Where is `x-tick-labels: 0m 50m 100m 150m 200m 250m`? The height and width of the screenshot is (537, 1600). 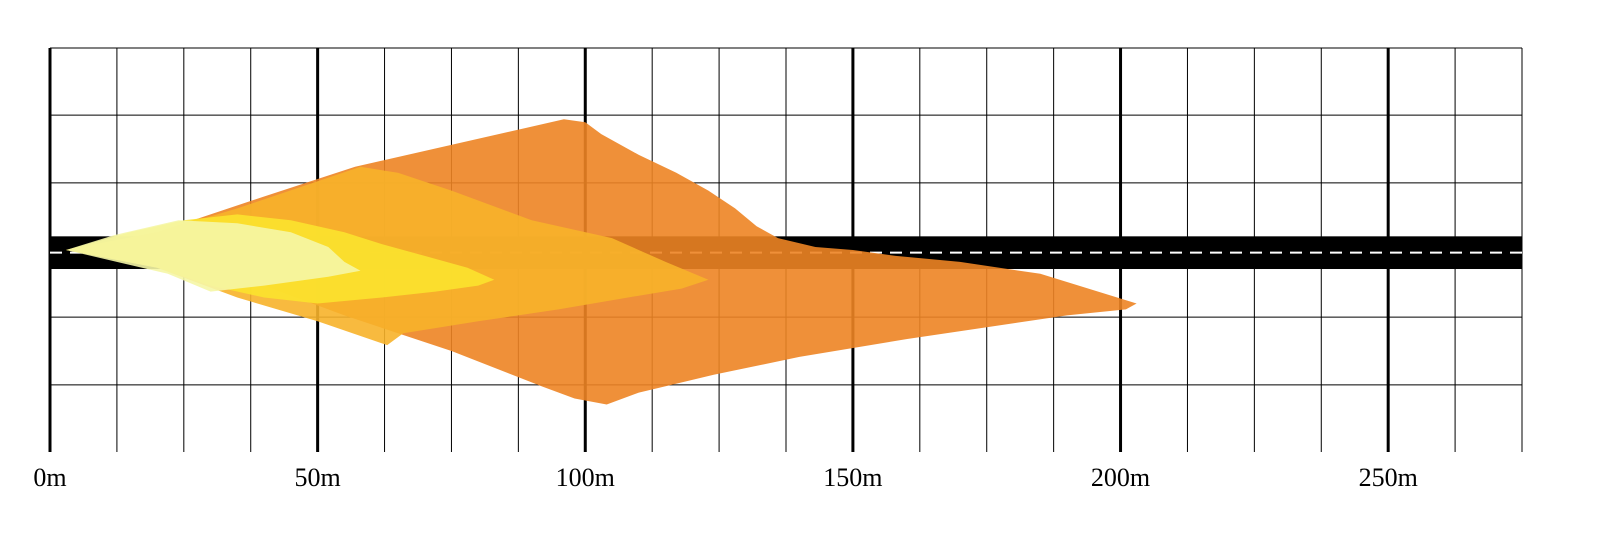 x-tick-labels: 0m 50m 100m 150m 200m 250m is located at coordinates (725, 477).